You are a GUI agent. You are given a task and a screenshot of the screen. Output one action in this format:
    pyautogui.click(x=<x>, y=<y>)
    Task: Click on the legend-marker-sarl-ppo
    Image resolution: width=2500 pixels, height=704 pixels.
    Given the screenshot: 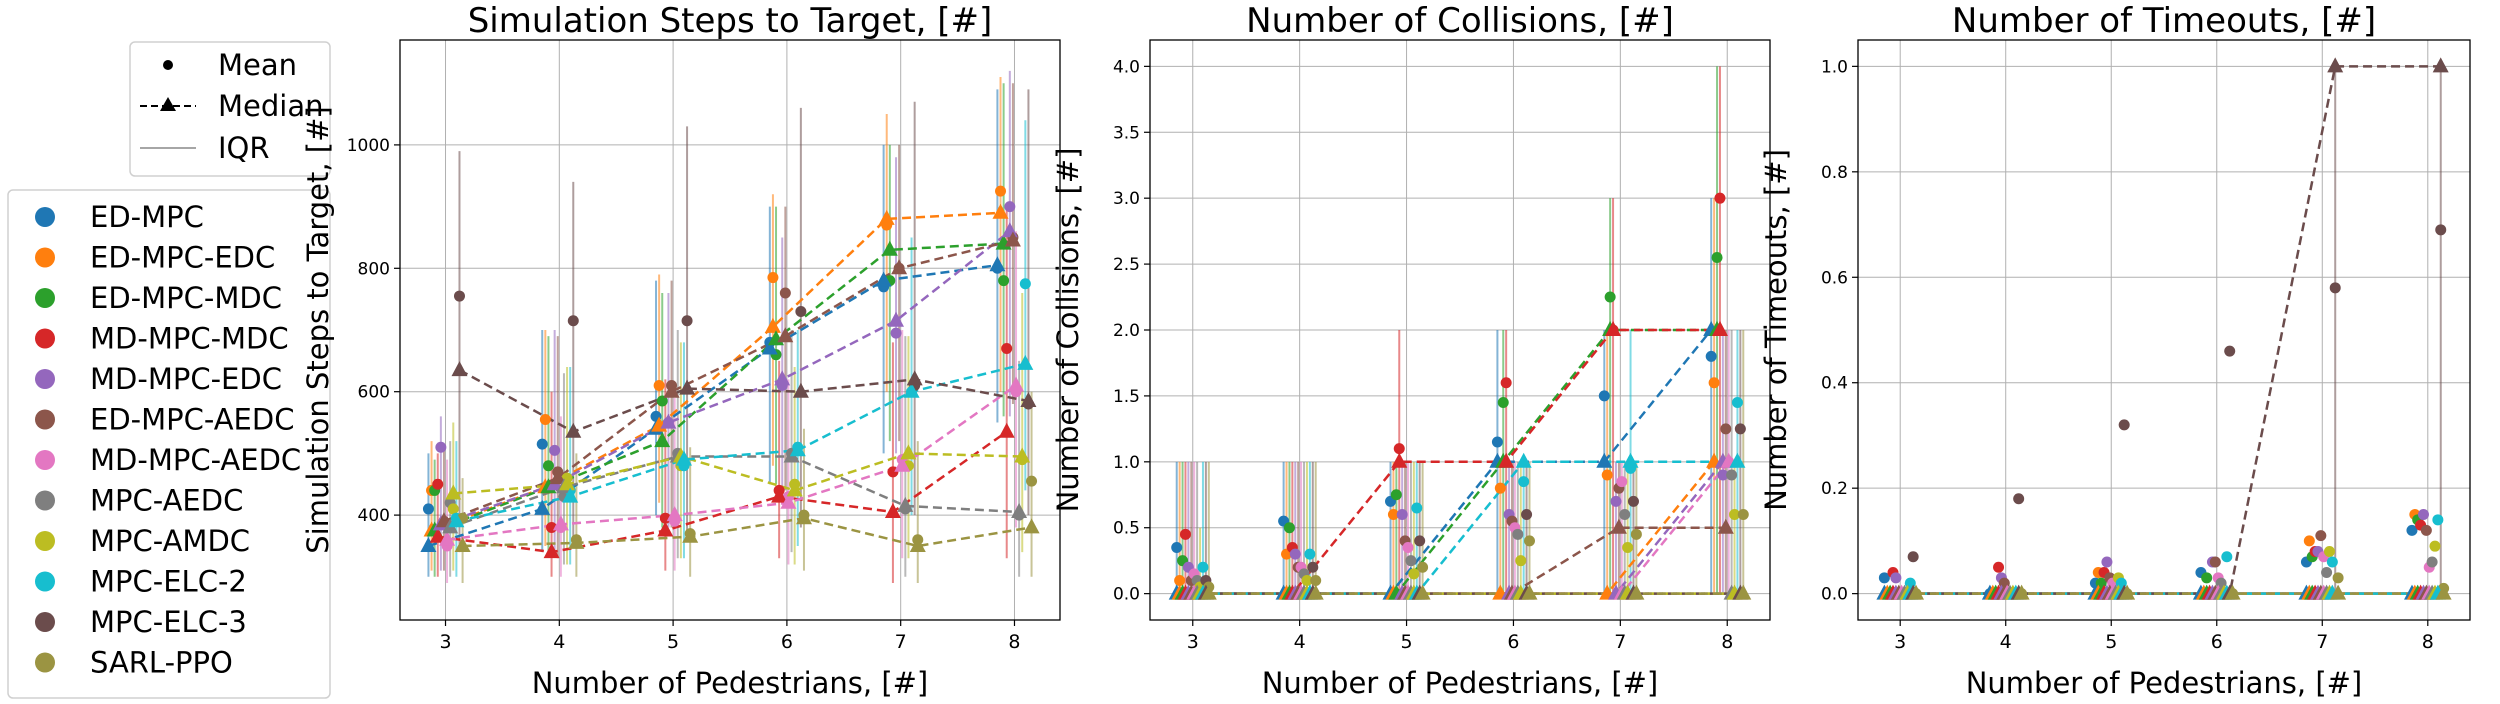 What is the action you would take?
    pyautogui.click(x=45, y=662)
    